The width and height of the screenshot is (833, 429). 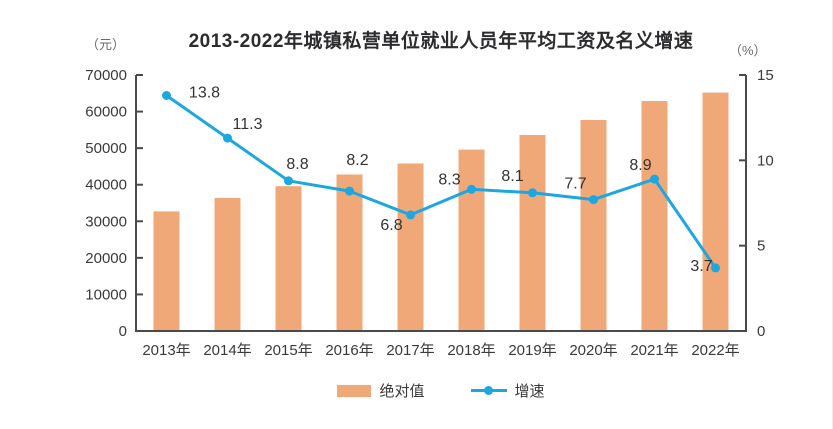 What do you see at coordinates (761, 331) in the screenshot?
I see `right-tick-label: 0` at bounding box center [761, 331].